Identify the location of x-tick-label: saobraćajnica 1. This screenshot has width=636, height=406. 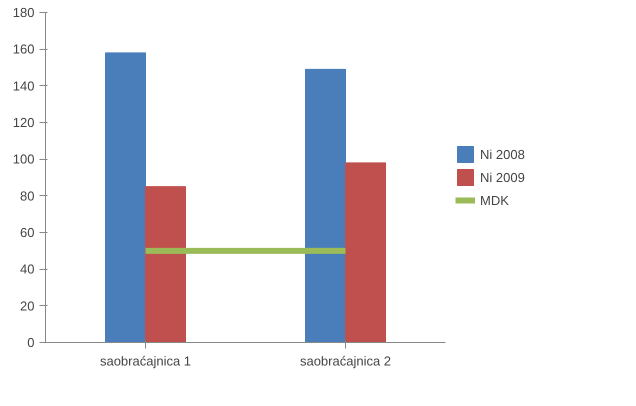
(146, 361).